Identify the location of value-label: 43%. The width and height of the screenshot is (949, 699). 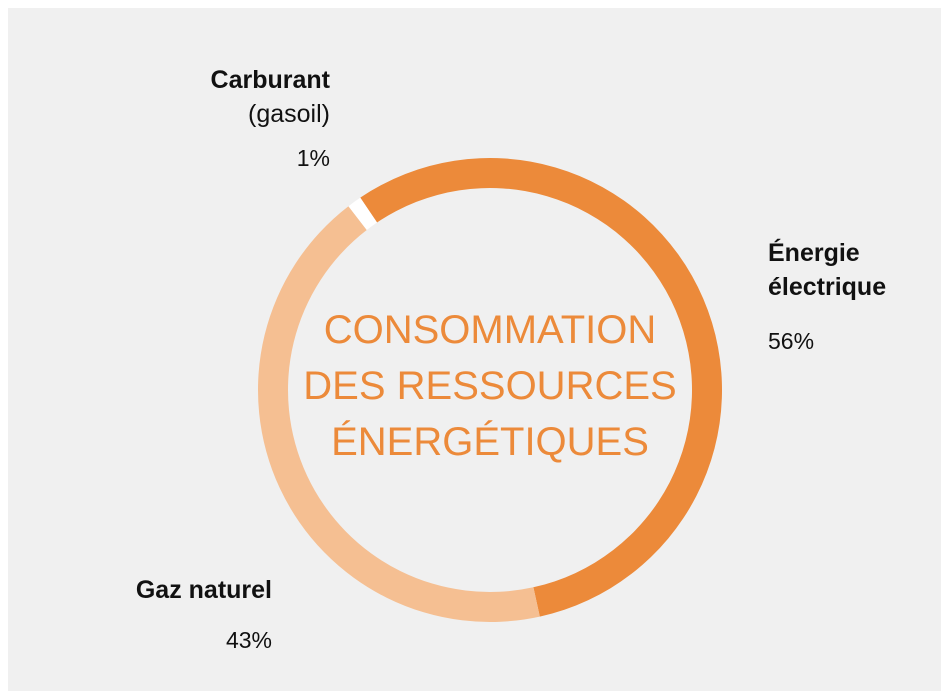
(248, 640).